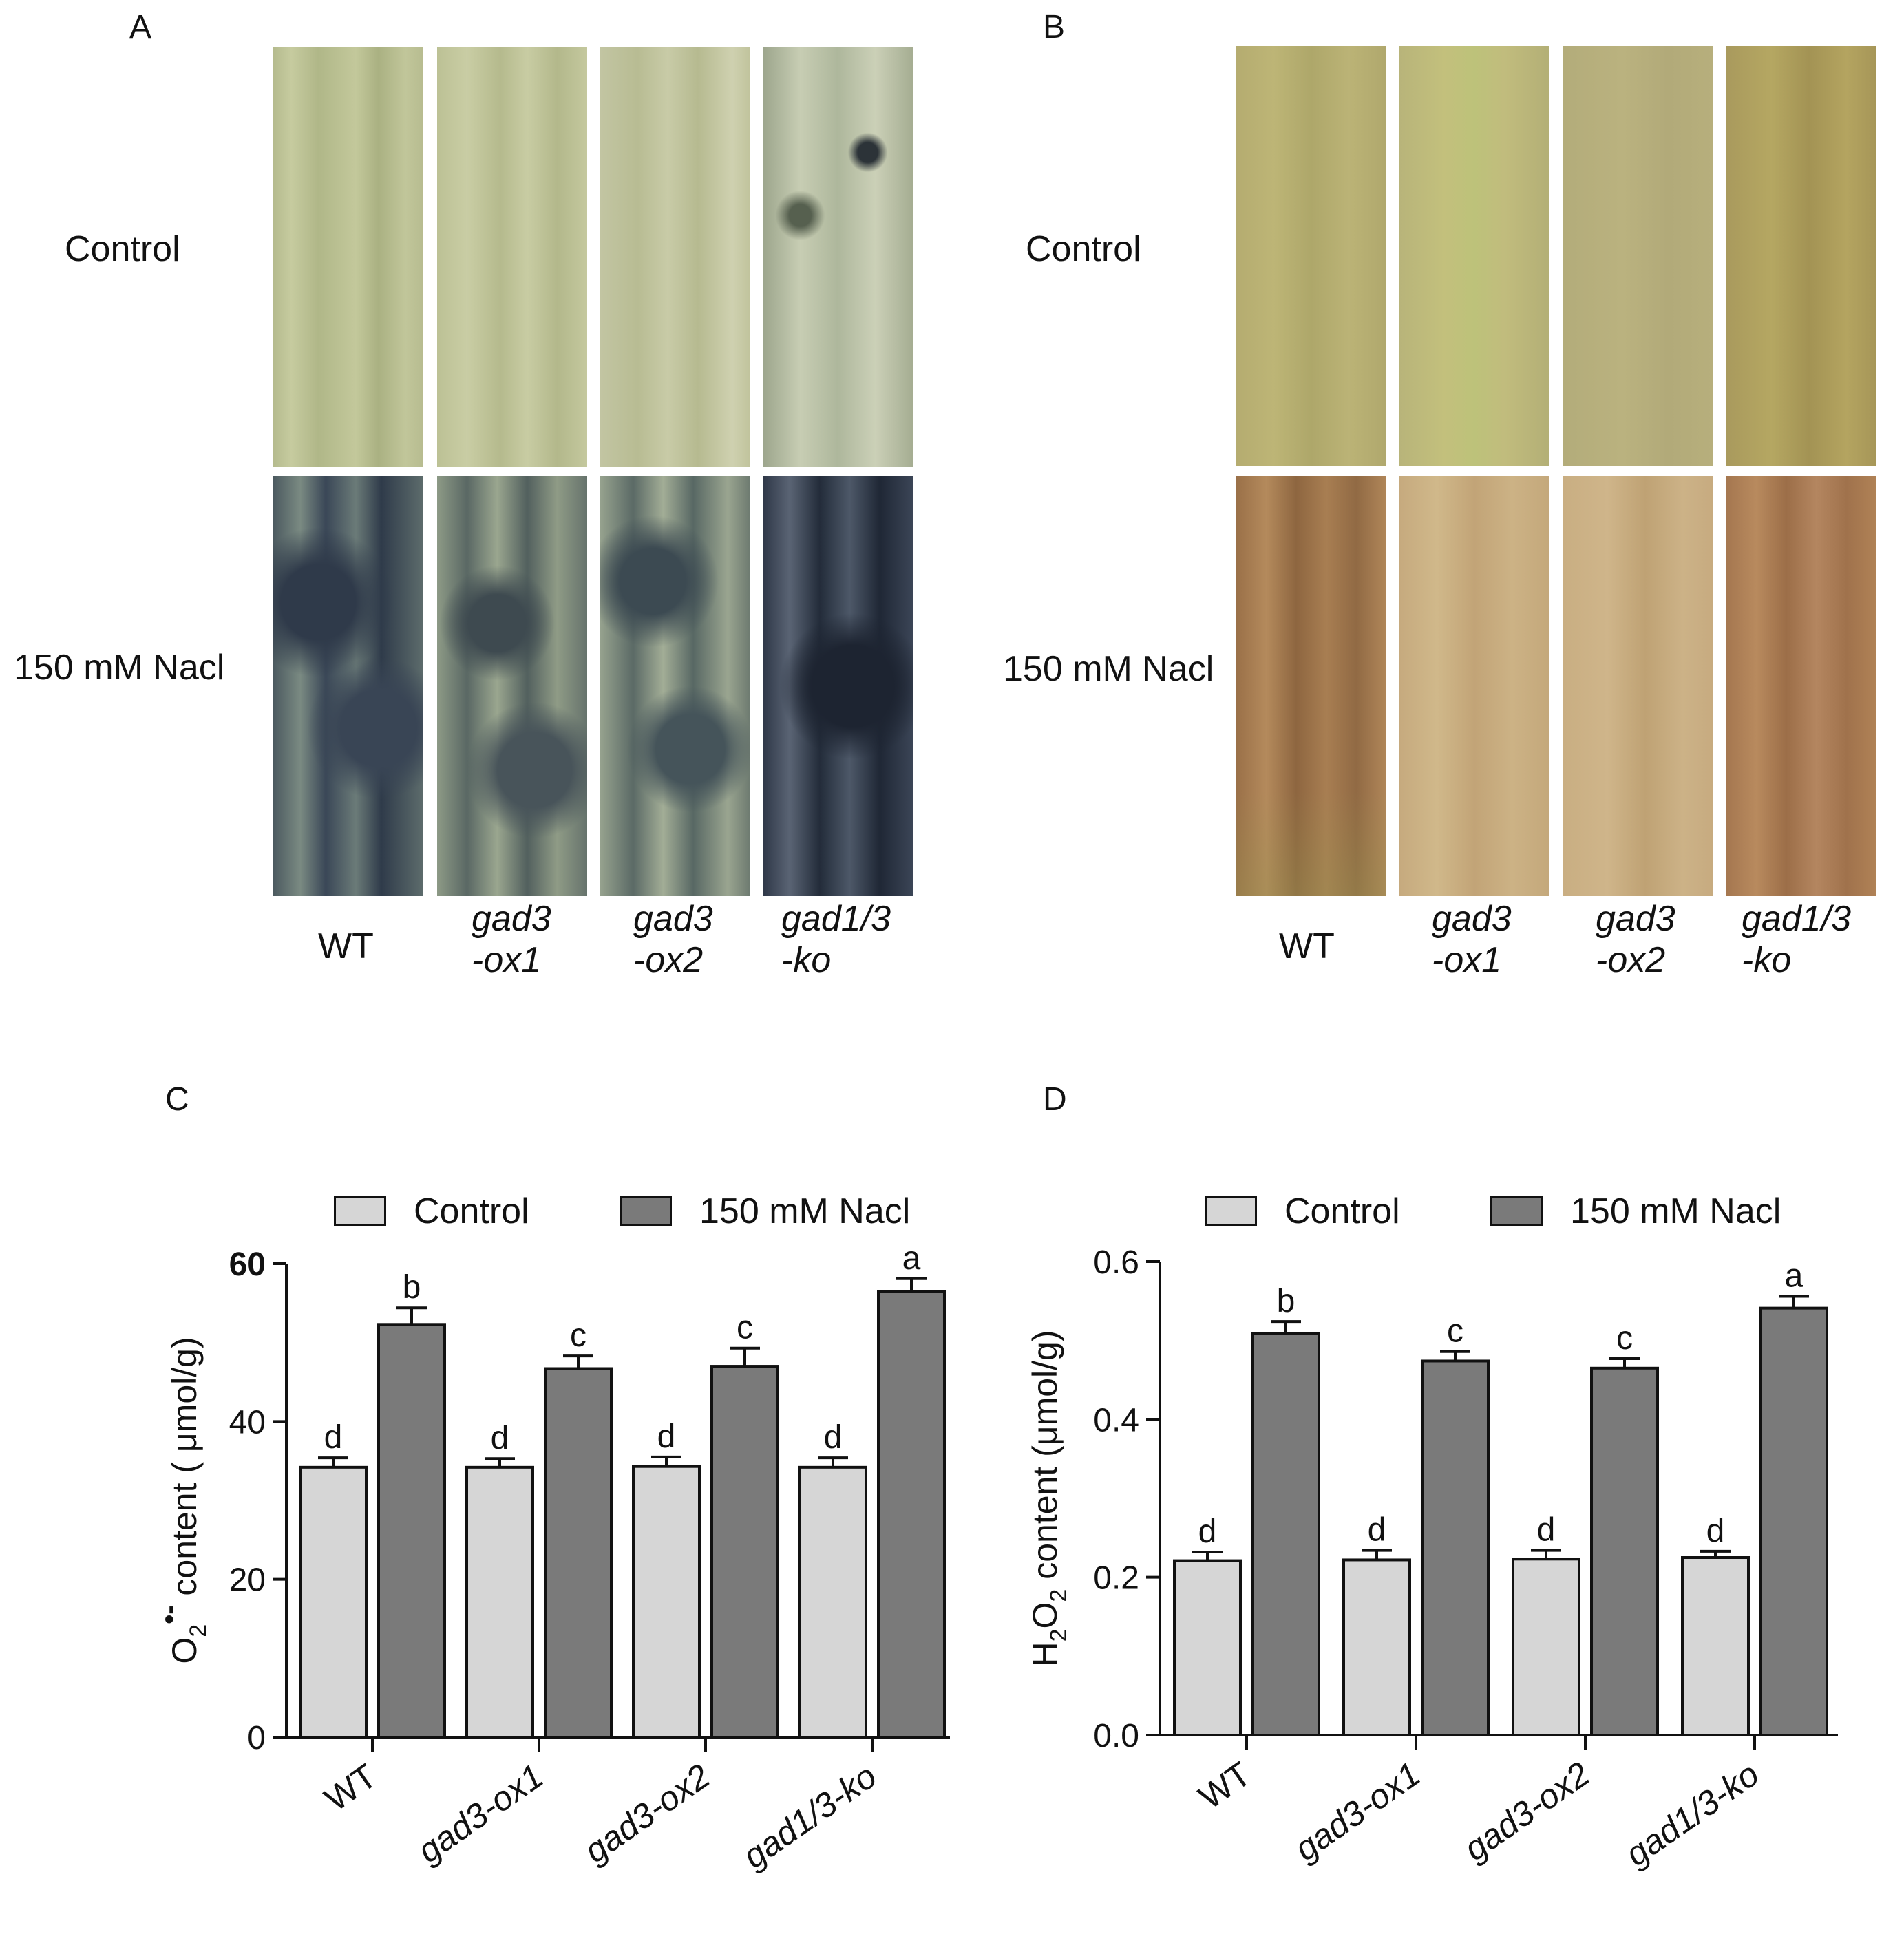 Image resolution: width=1904 pixels, height=1934 pixels. I want to click on panel-b-row-control-label: Control, so click(1083, 249).